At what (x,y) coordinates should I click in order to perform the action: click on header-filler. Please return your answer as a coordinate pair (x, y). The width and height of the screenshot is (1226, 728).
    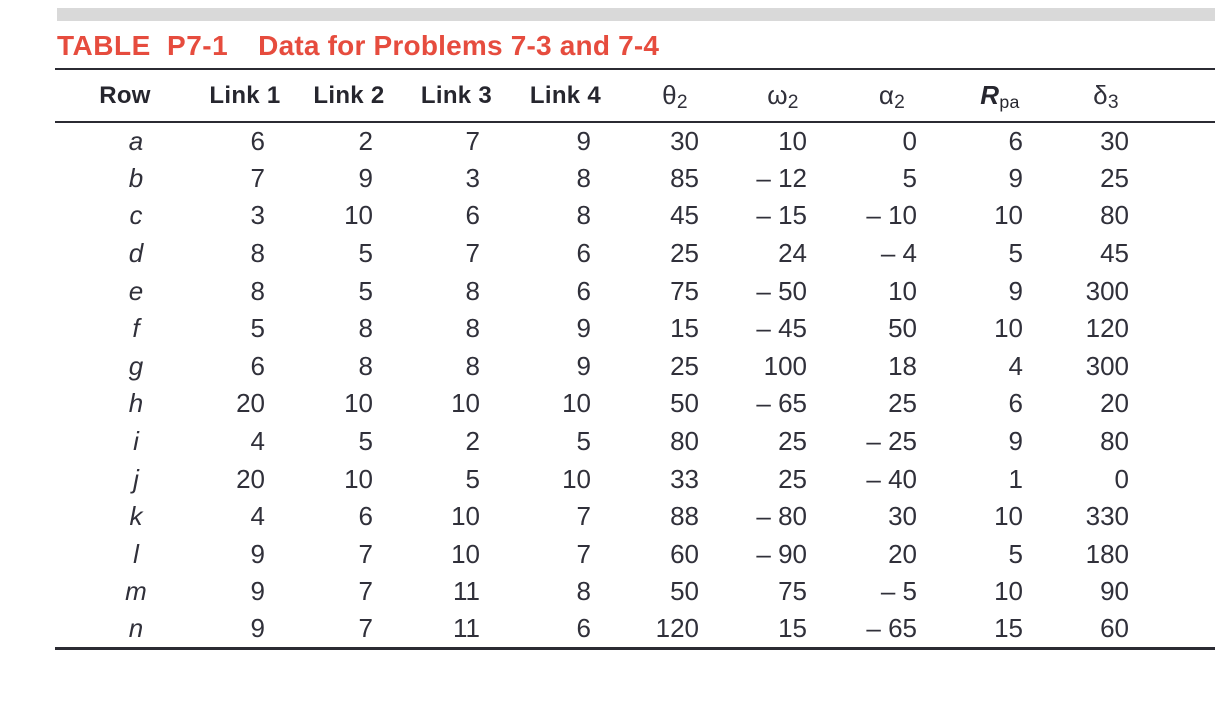
    Looking at the image, I should click on (1187, 95).